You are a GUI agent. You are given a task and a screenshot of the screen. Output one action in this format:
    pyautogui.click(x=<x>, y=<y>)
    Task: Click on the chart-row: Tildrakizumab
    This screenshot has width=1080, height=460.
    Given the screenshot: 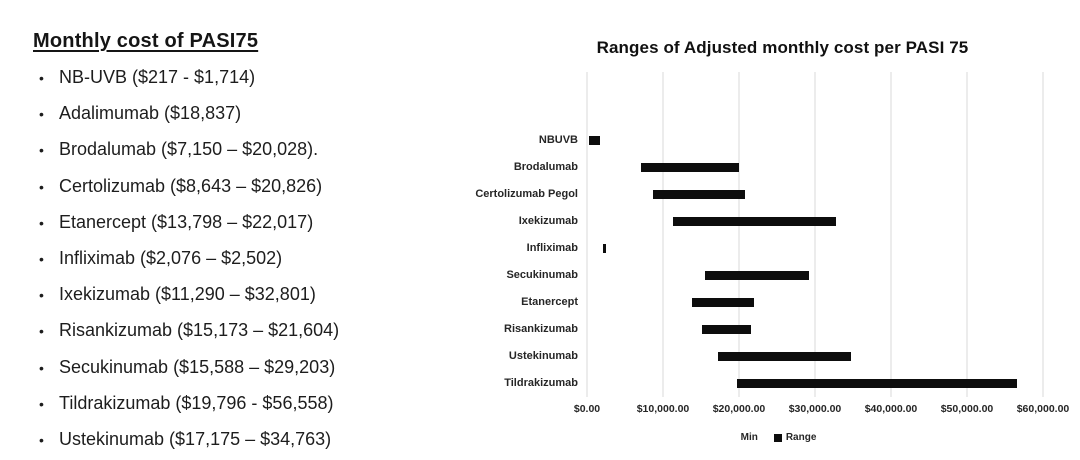 What is the action you would take?
    pyautogui.click(x=773, y=383)
    